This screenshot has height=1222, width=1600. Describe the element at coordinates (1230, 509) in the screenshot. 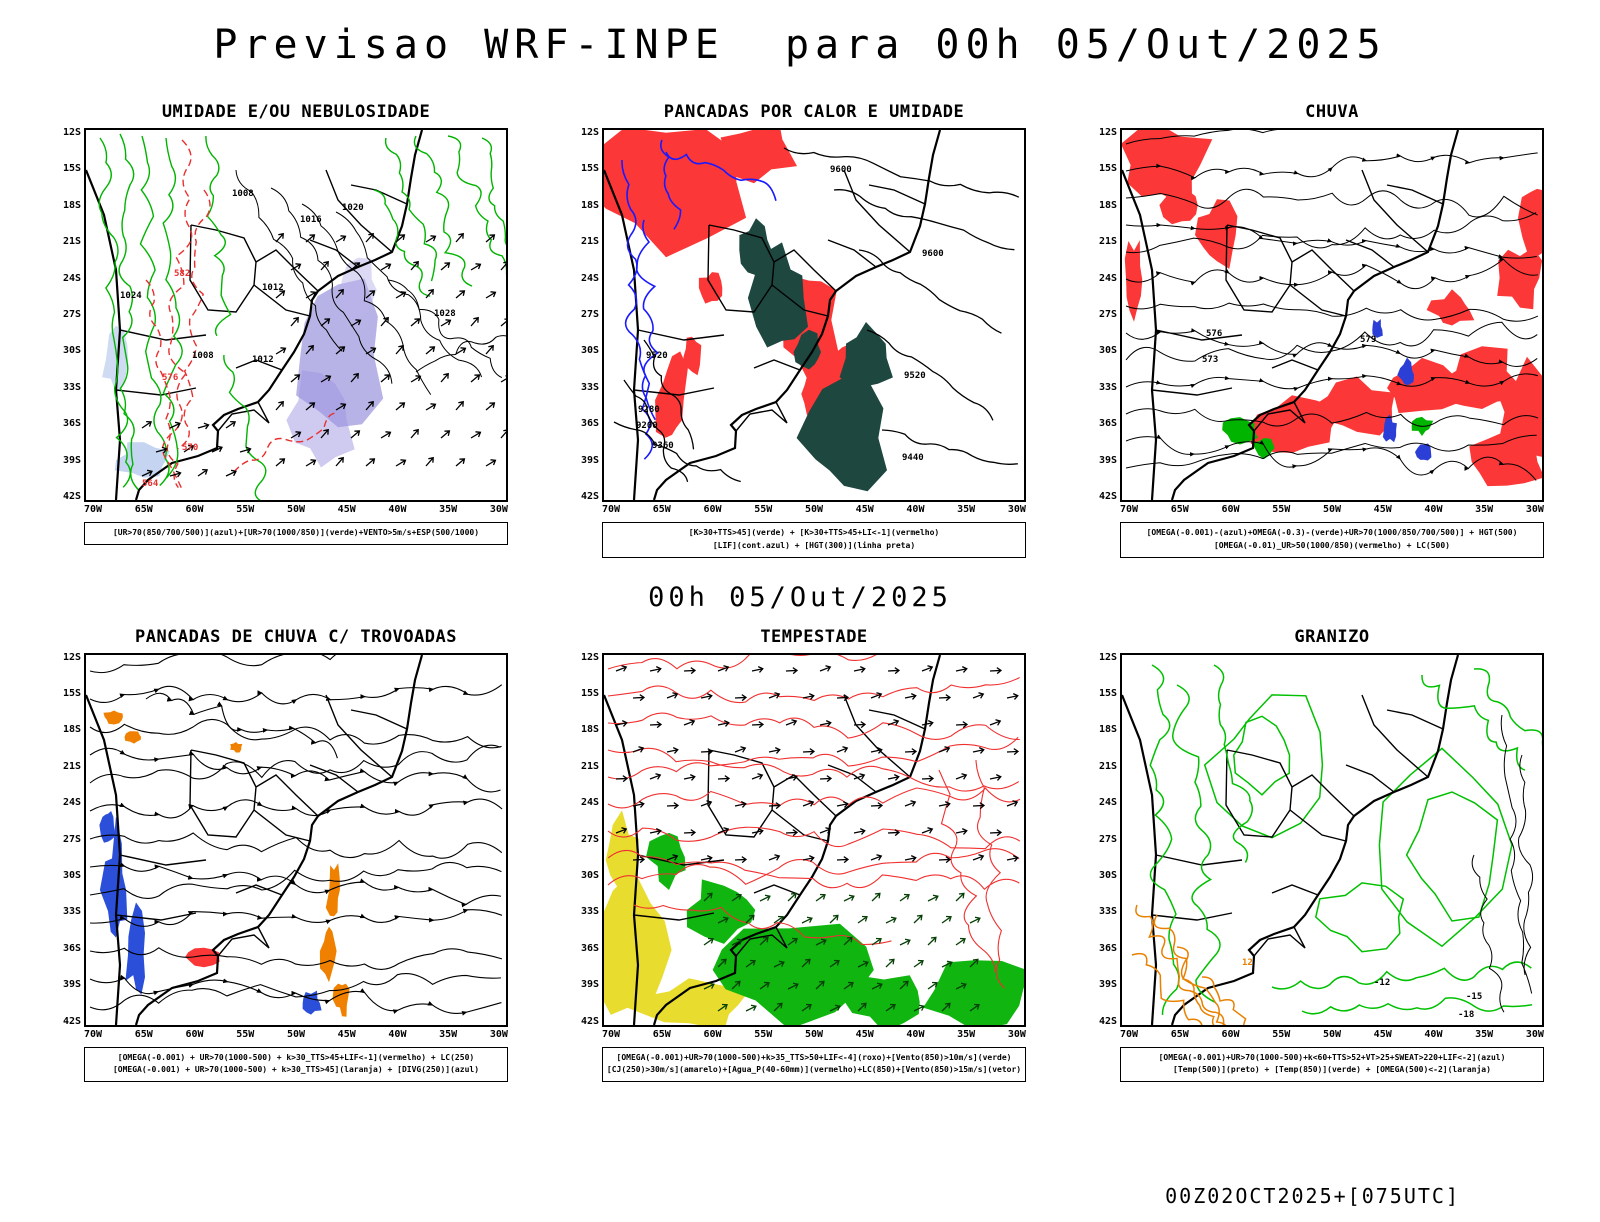

I see `lon-tick-label: 60W` at that location.